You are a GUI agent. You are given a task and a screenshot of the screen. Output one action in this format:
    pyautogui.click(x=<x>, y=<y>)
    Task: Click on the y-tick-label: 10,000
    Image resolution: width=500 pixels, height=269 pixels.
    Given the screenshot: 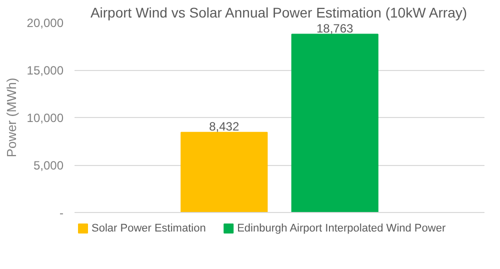 What is the action you would take?
    pyautogui.click(x=45, y=118)
    